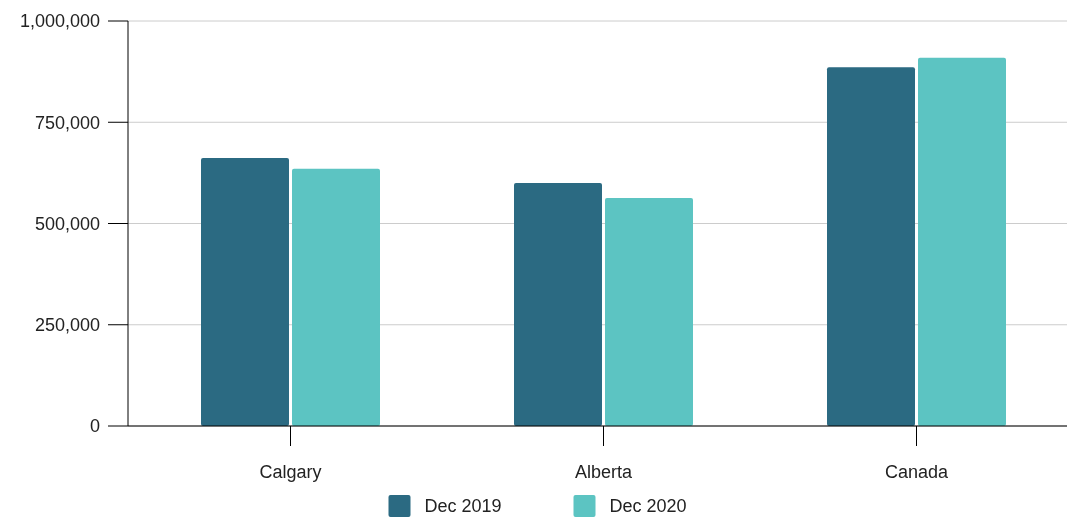 The image size is (1067, 525). What do you see at coordinates (603, 472) in the screenshot?
I see `x-tick-label: Alberta` at bounding box center [603, 472].